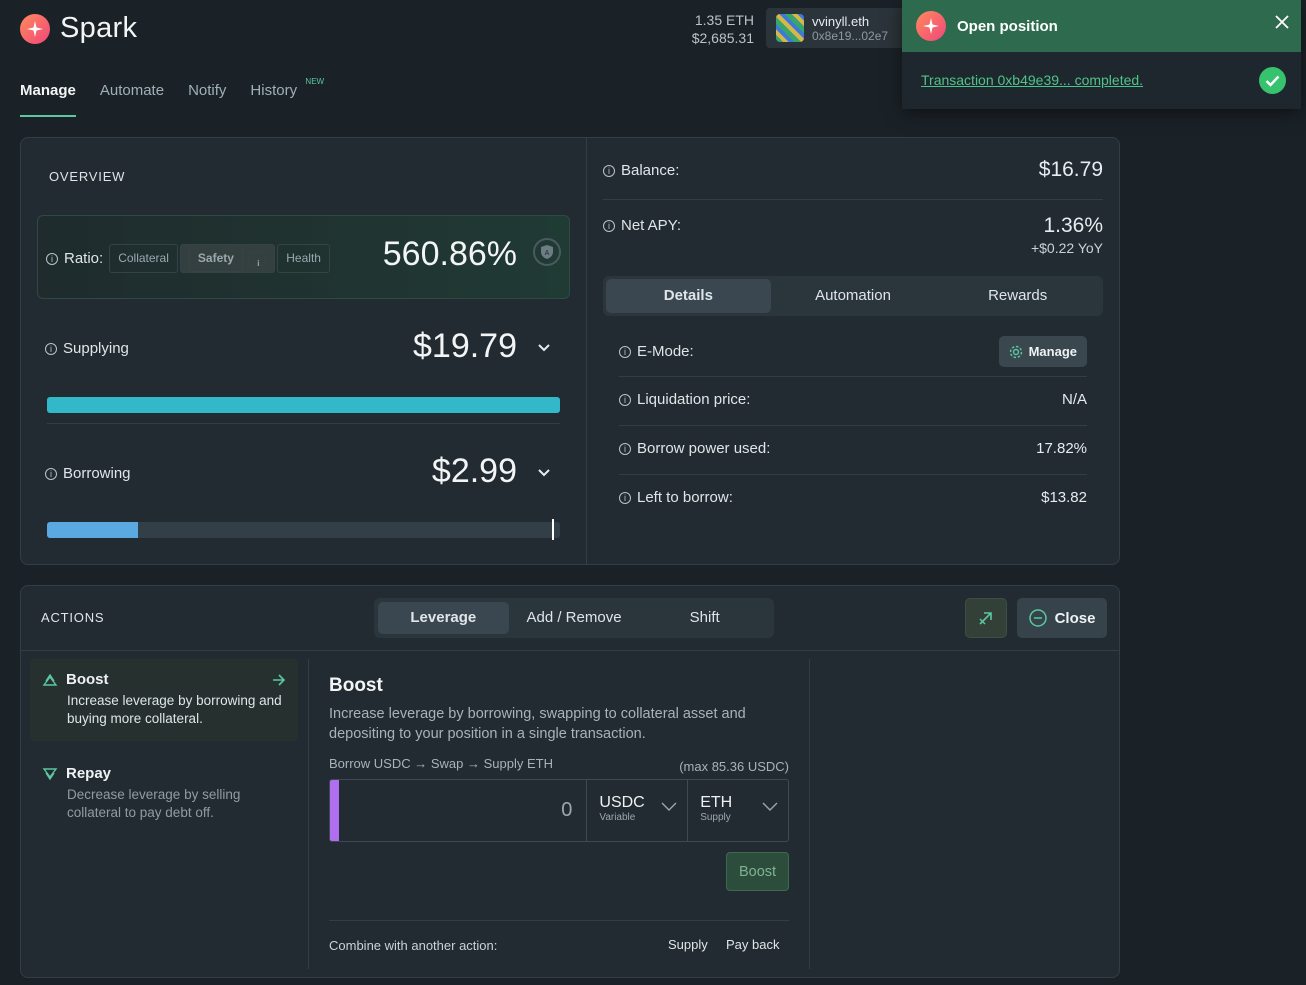  Describe the element at coordinates (688, 944) in the screenshot. I see `combine-supply-link: Supply` at that location.